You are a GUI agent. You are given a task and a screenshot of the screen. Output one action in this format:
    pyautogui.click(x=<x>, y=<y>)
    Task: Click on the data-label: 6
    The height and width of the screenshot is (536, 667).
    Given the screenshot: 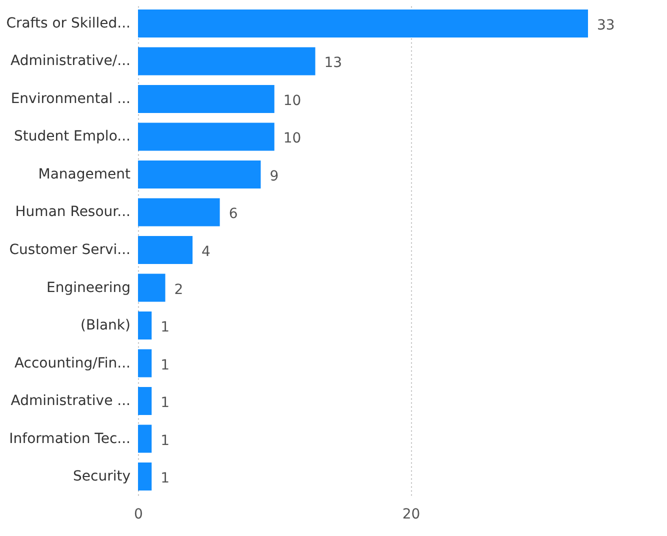 What is the action you would take?
    pyautogui.click(x=233, y=214)
    